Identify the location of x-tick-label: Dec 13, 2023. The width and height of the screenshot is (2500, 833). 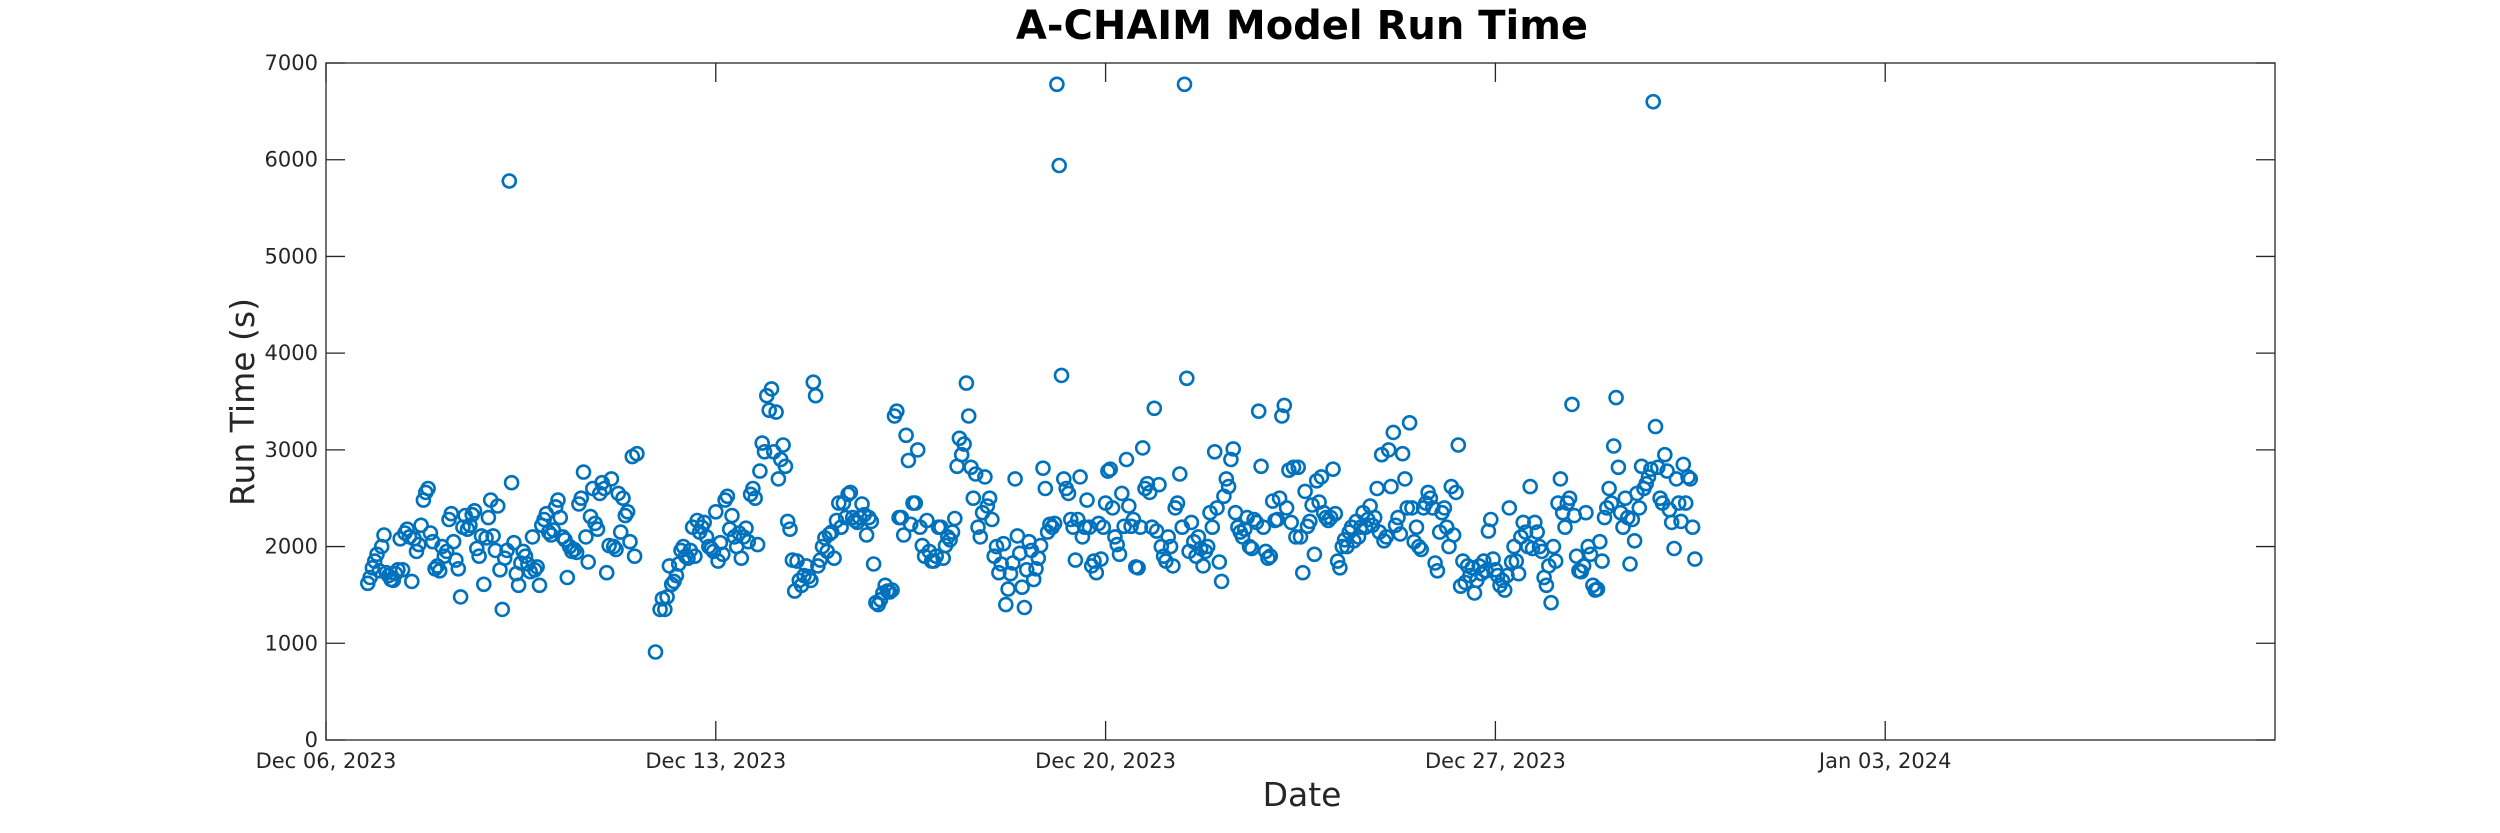
(715, 761).